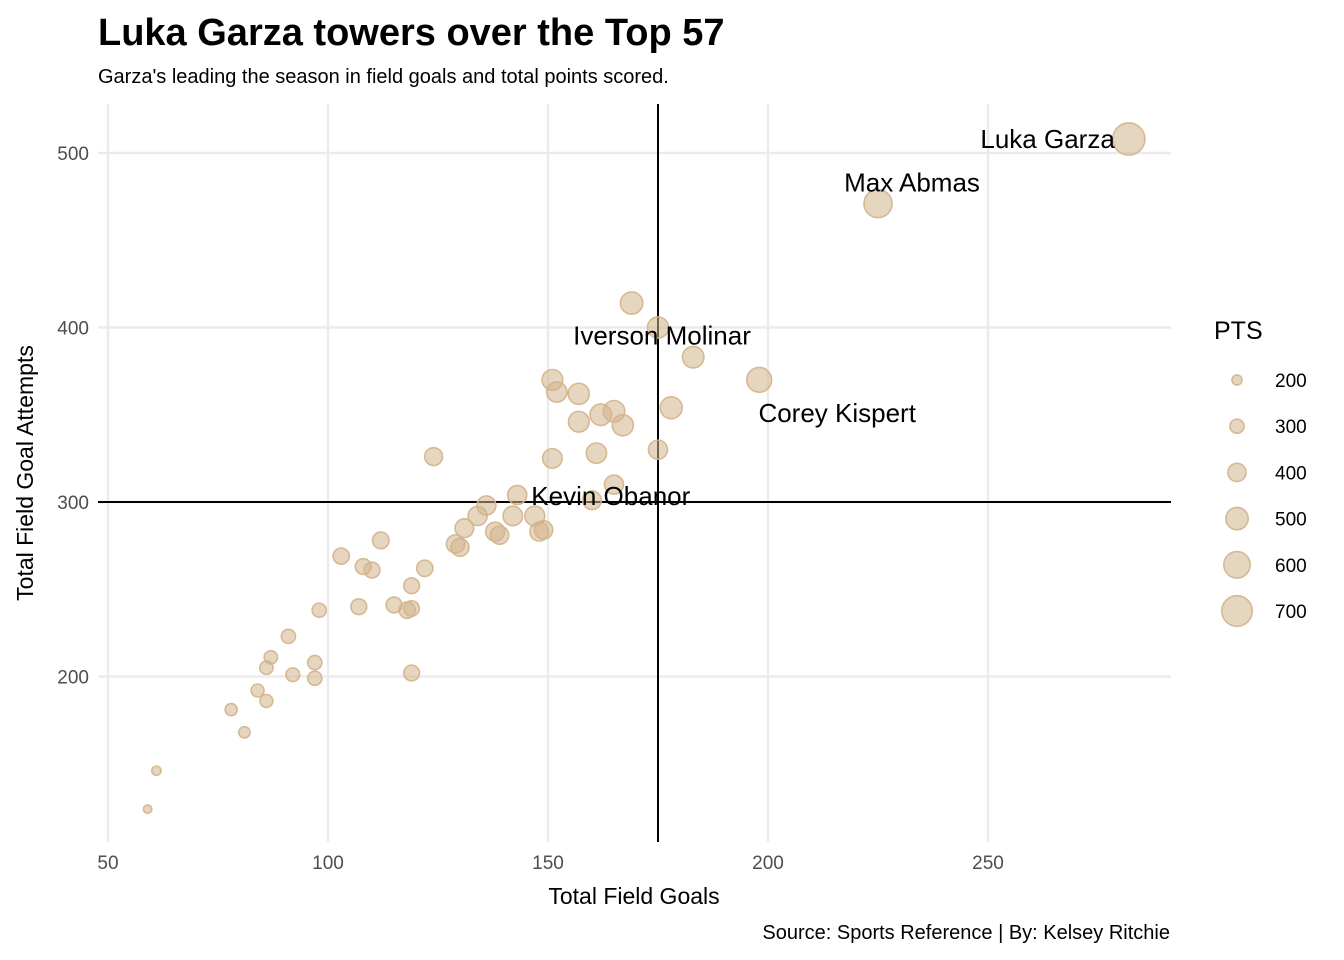 The height and width of the screenshot is (960, 1344). I want to click on y-tick-label: 300, so click(73, 503).